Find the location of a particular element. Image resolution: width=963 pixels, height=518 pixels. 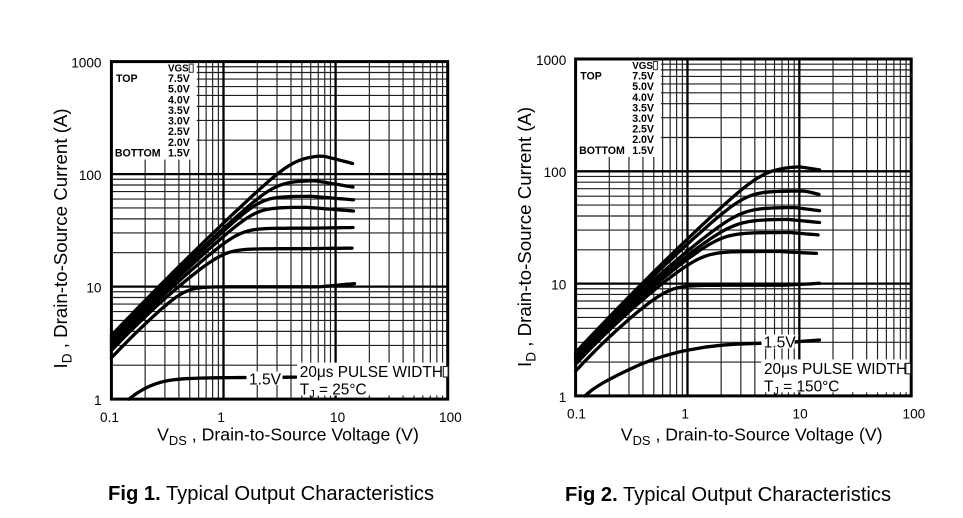

svg-text: TJ = 25°C is located at coordinates (333, 391).